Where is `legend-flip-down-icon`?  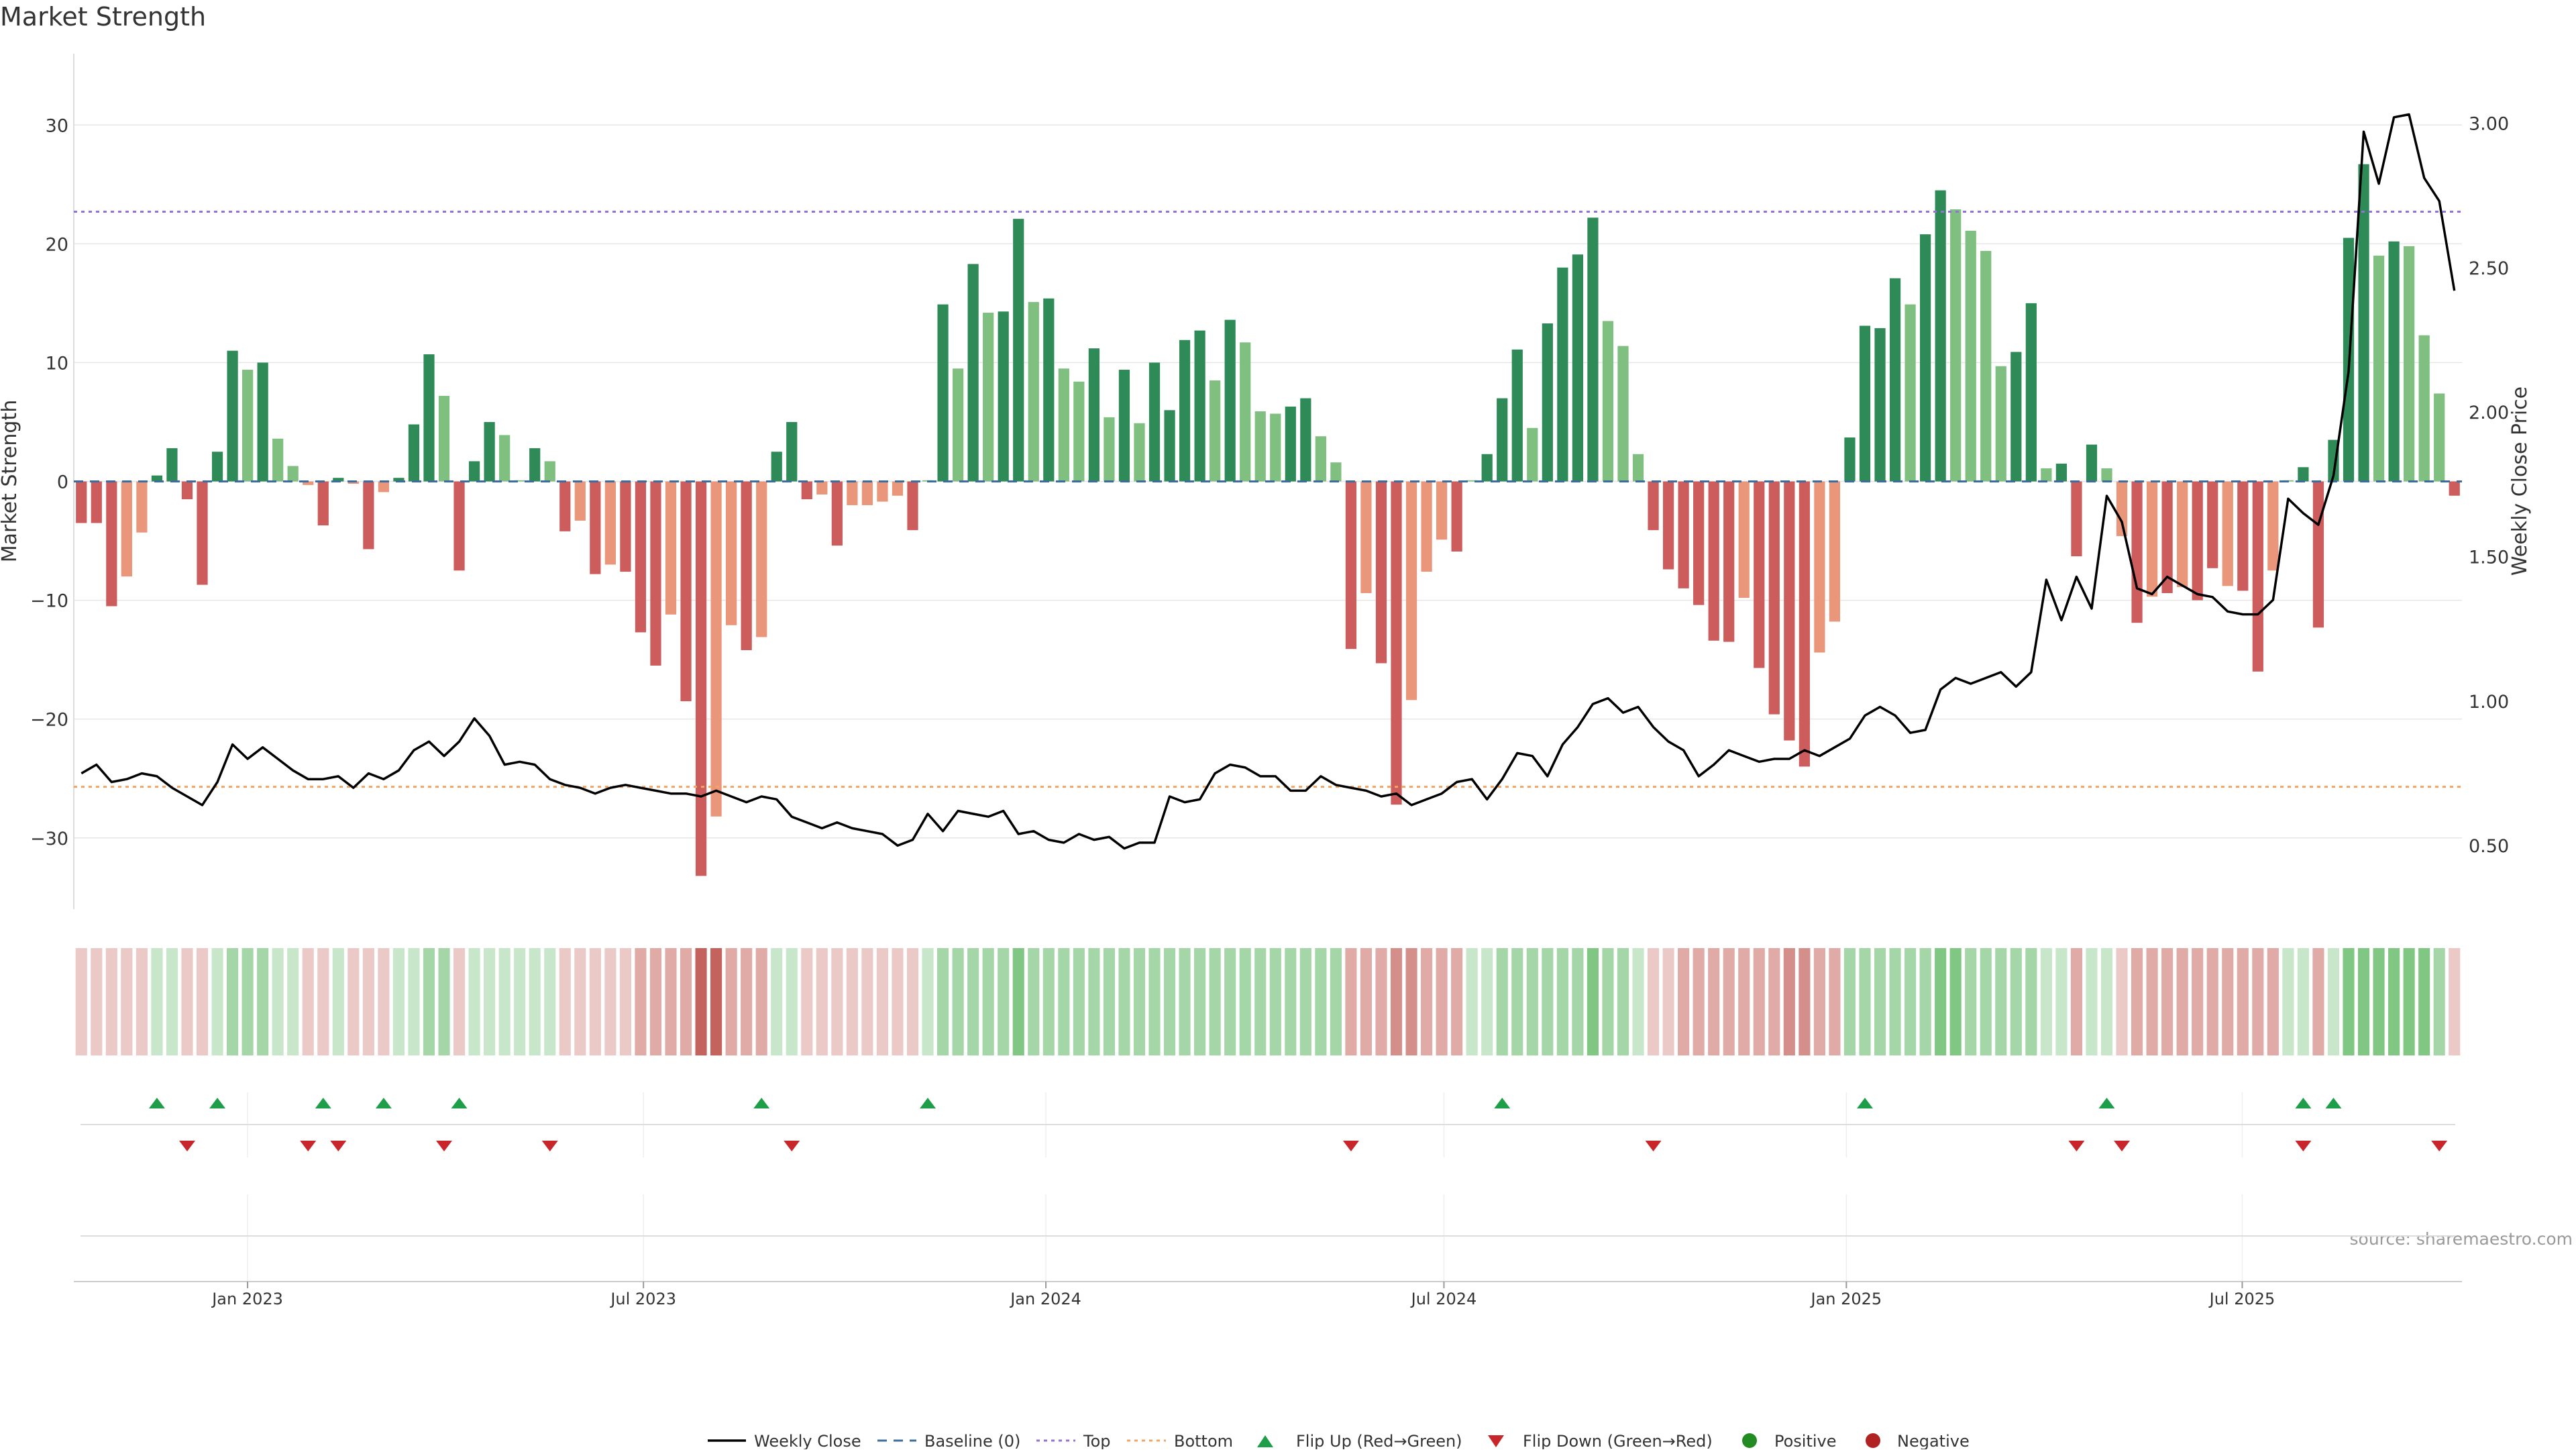 legend-flip-down-icon is located at coordinates (1496, 1441).